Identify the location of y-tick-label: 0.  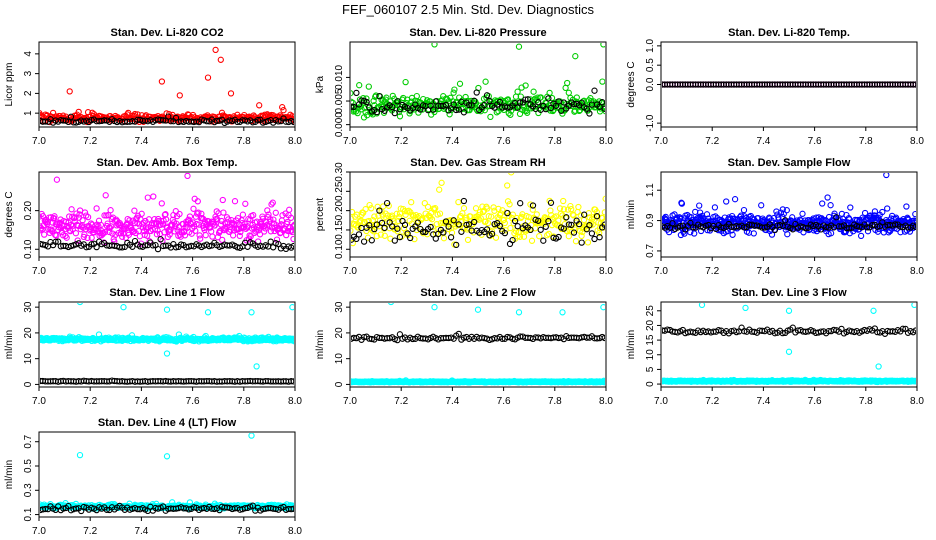
(650, 384).